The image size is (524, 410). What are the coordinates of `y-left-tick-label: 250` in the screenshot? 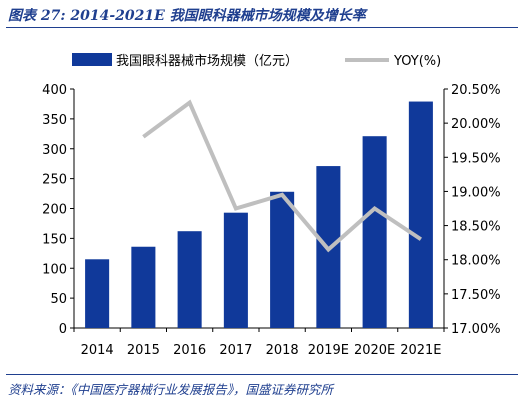 It's located at (54, 180).